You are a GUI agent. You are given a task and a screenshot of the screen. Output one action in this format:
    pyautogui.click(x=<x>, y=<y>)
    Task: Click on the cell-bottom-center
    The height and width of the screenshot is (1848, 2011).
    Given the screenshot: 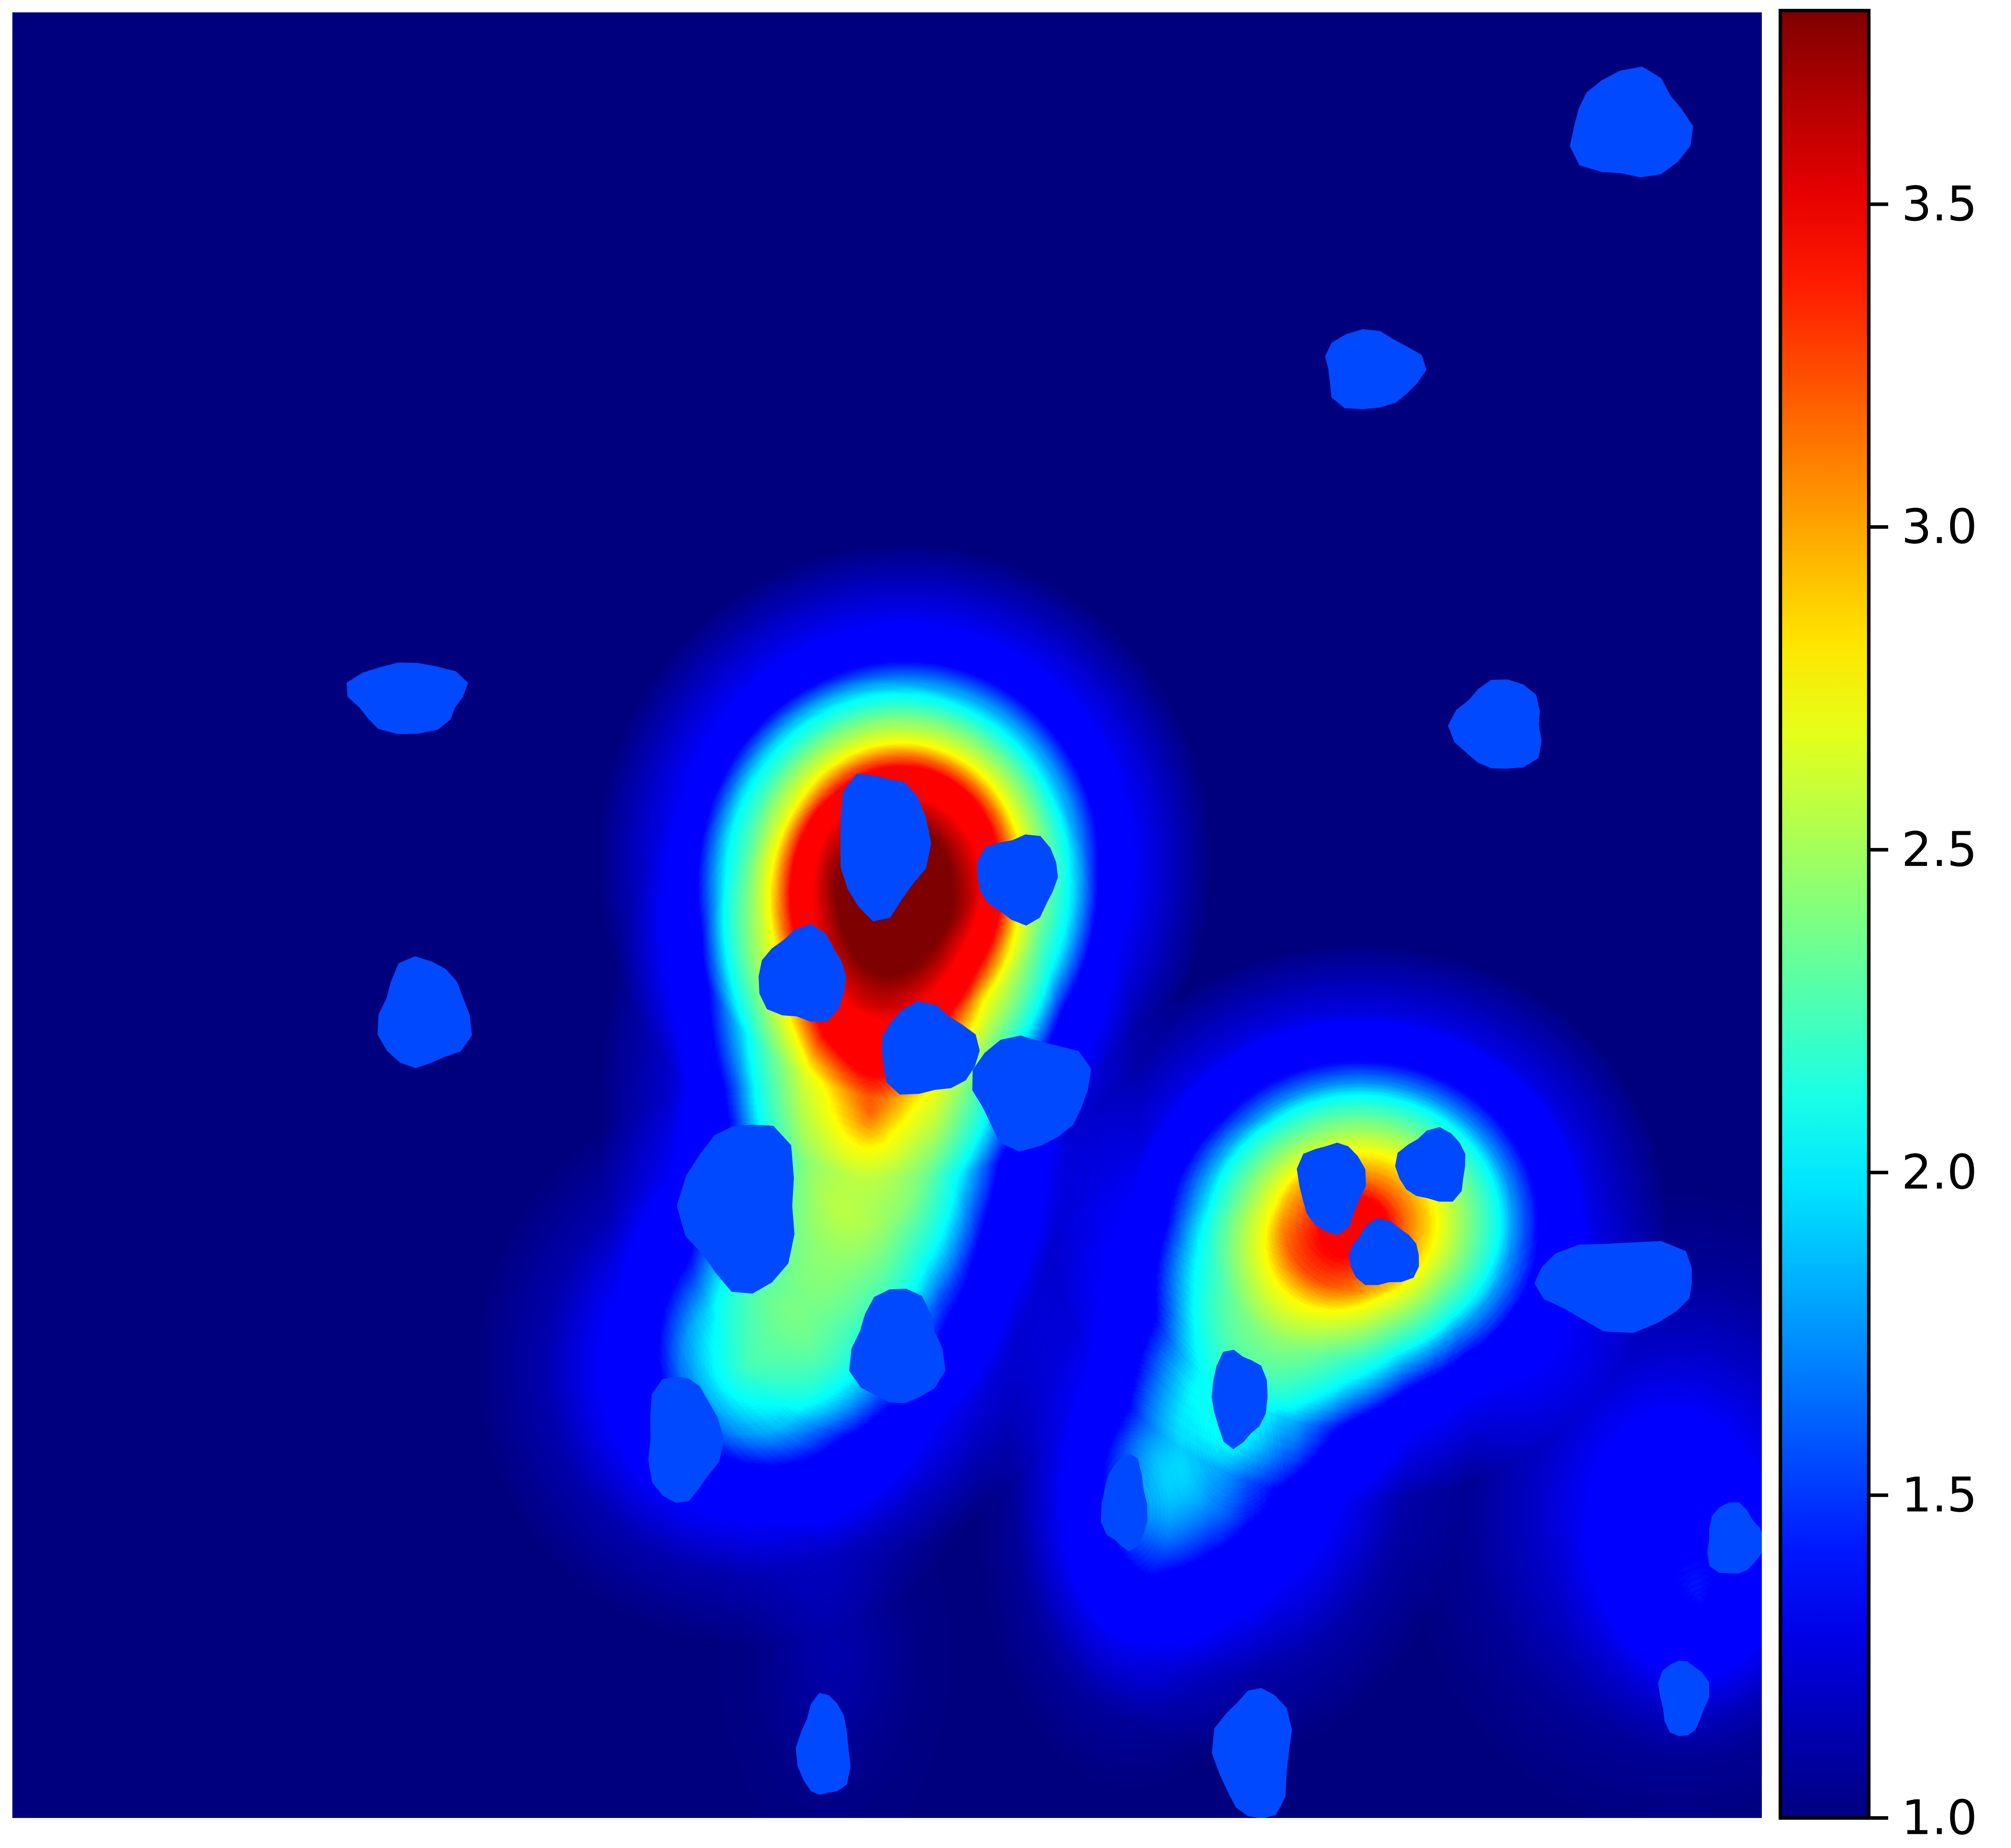 What is the action you would take?
    pyautogui.click(x=1252, y=1753)
    